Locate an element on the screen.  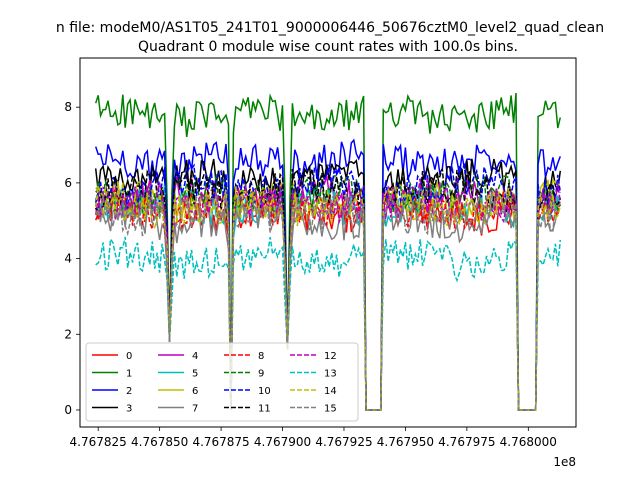
x-tick-label: 4.767825 is located at coordinates (98, 442).